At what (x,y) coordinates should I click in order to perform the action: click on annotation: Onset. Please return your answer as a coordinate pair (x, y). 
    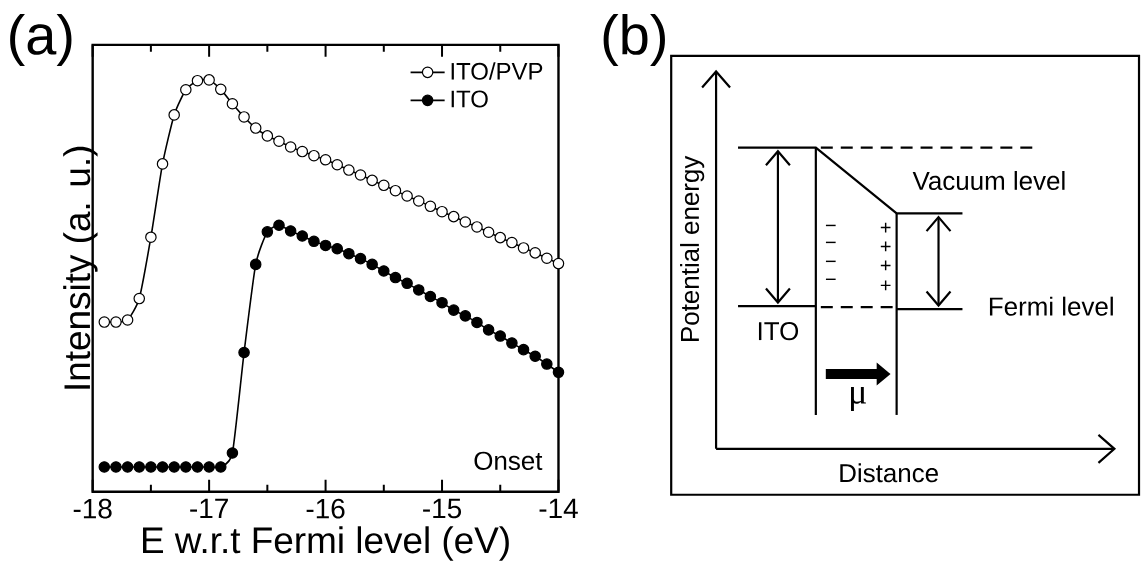
    Looking at the image, I should click on (508, 461).